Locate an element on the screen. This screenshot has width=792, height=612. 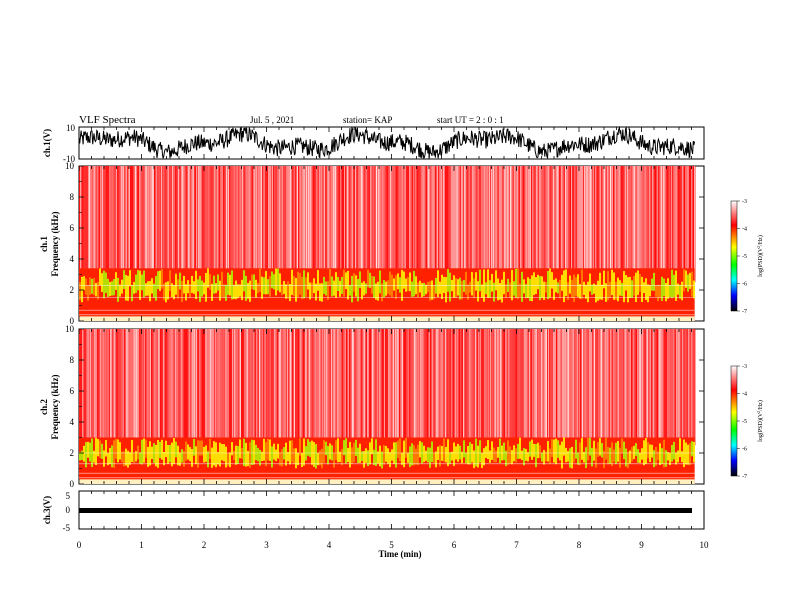
x-axis-label: Time (min) is located at coordinates (399, 554).